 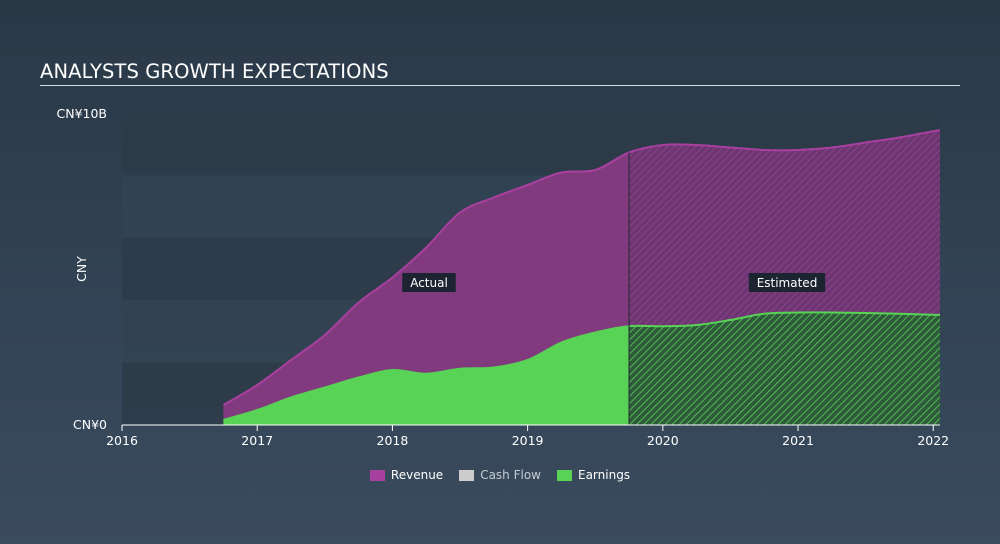 I want to click on legend-label-earnings: Earnings, so click(x=604, y=475).